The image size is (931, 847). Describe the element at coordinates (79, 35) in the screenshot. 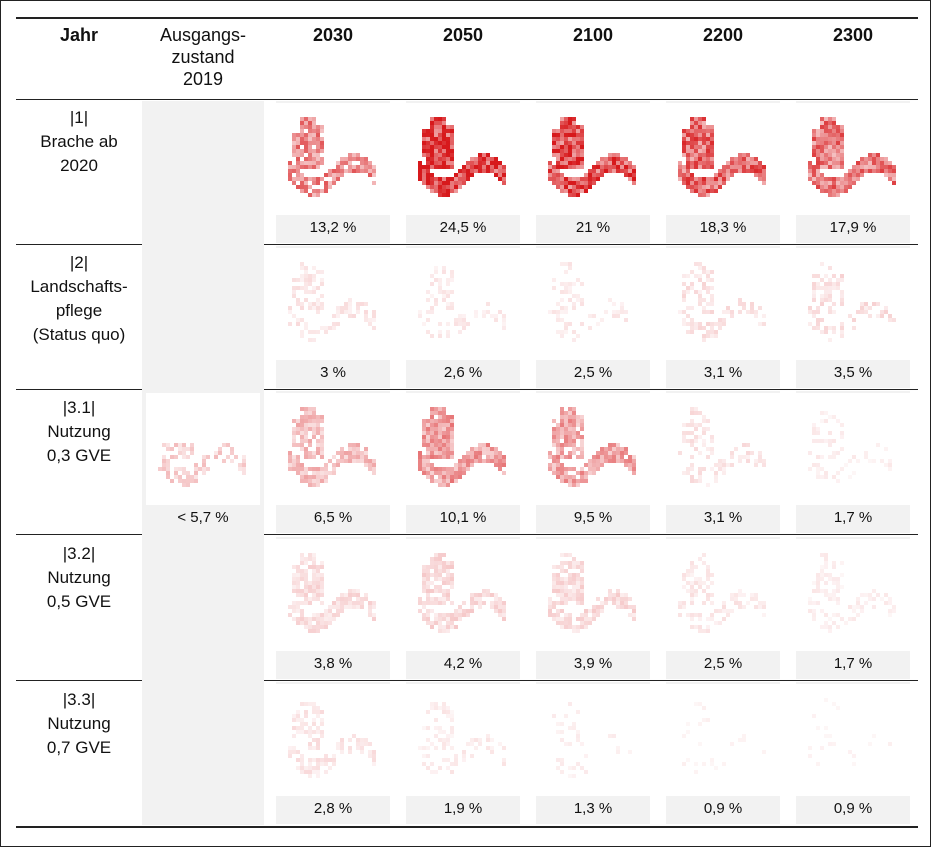

I see `header-jahr: Jahr` at that location.